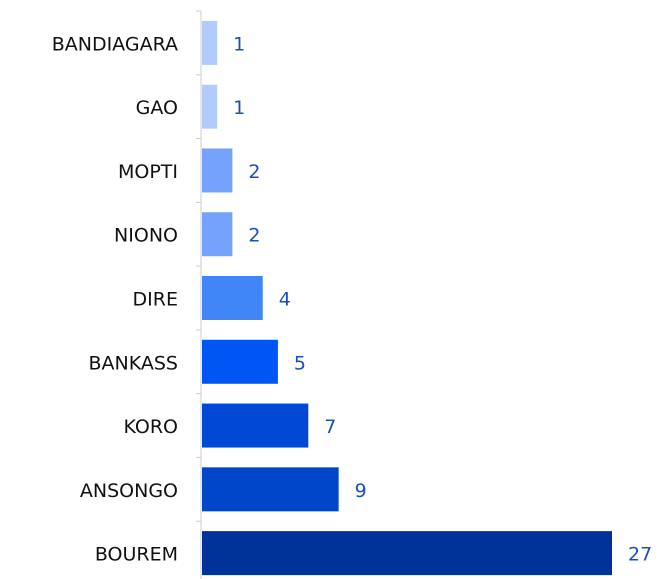  Describe the element at coordinates (146, 236) in the screenshot. I see `category-label: NIONO` at that location.